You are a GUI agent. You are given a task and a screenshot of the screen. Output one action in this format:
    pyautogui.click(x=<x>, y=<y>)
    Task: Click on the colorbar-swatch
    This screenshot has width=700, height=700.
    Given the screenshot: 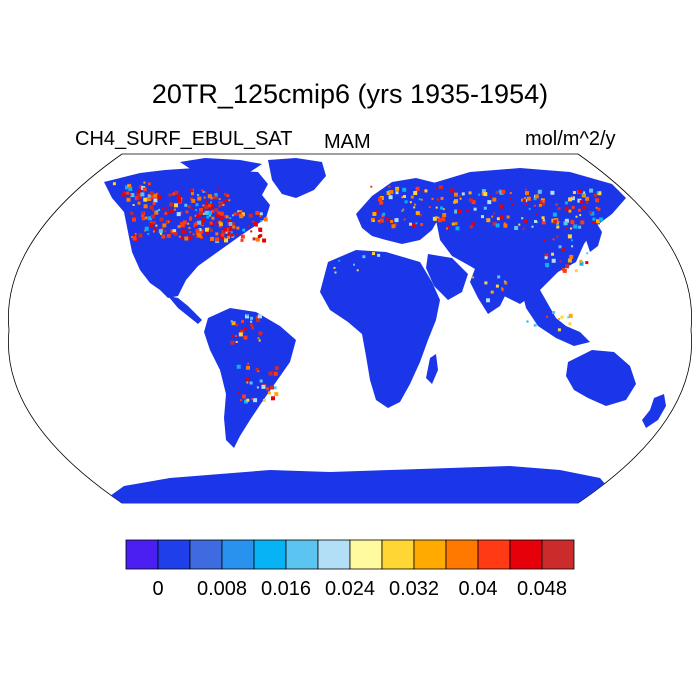 What is the action you would take?
    pyautogui.click(x=462, y=554)
    